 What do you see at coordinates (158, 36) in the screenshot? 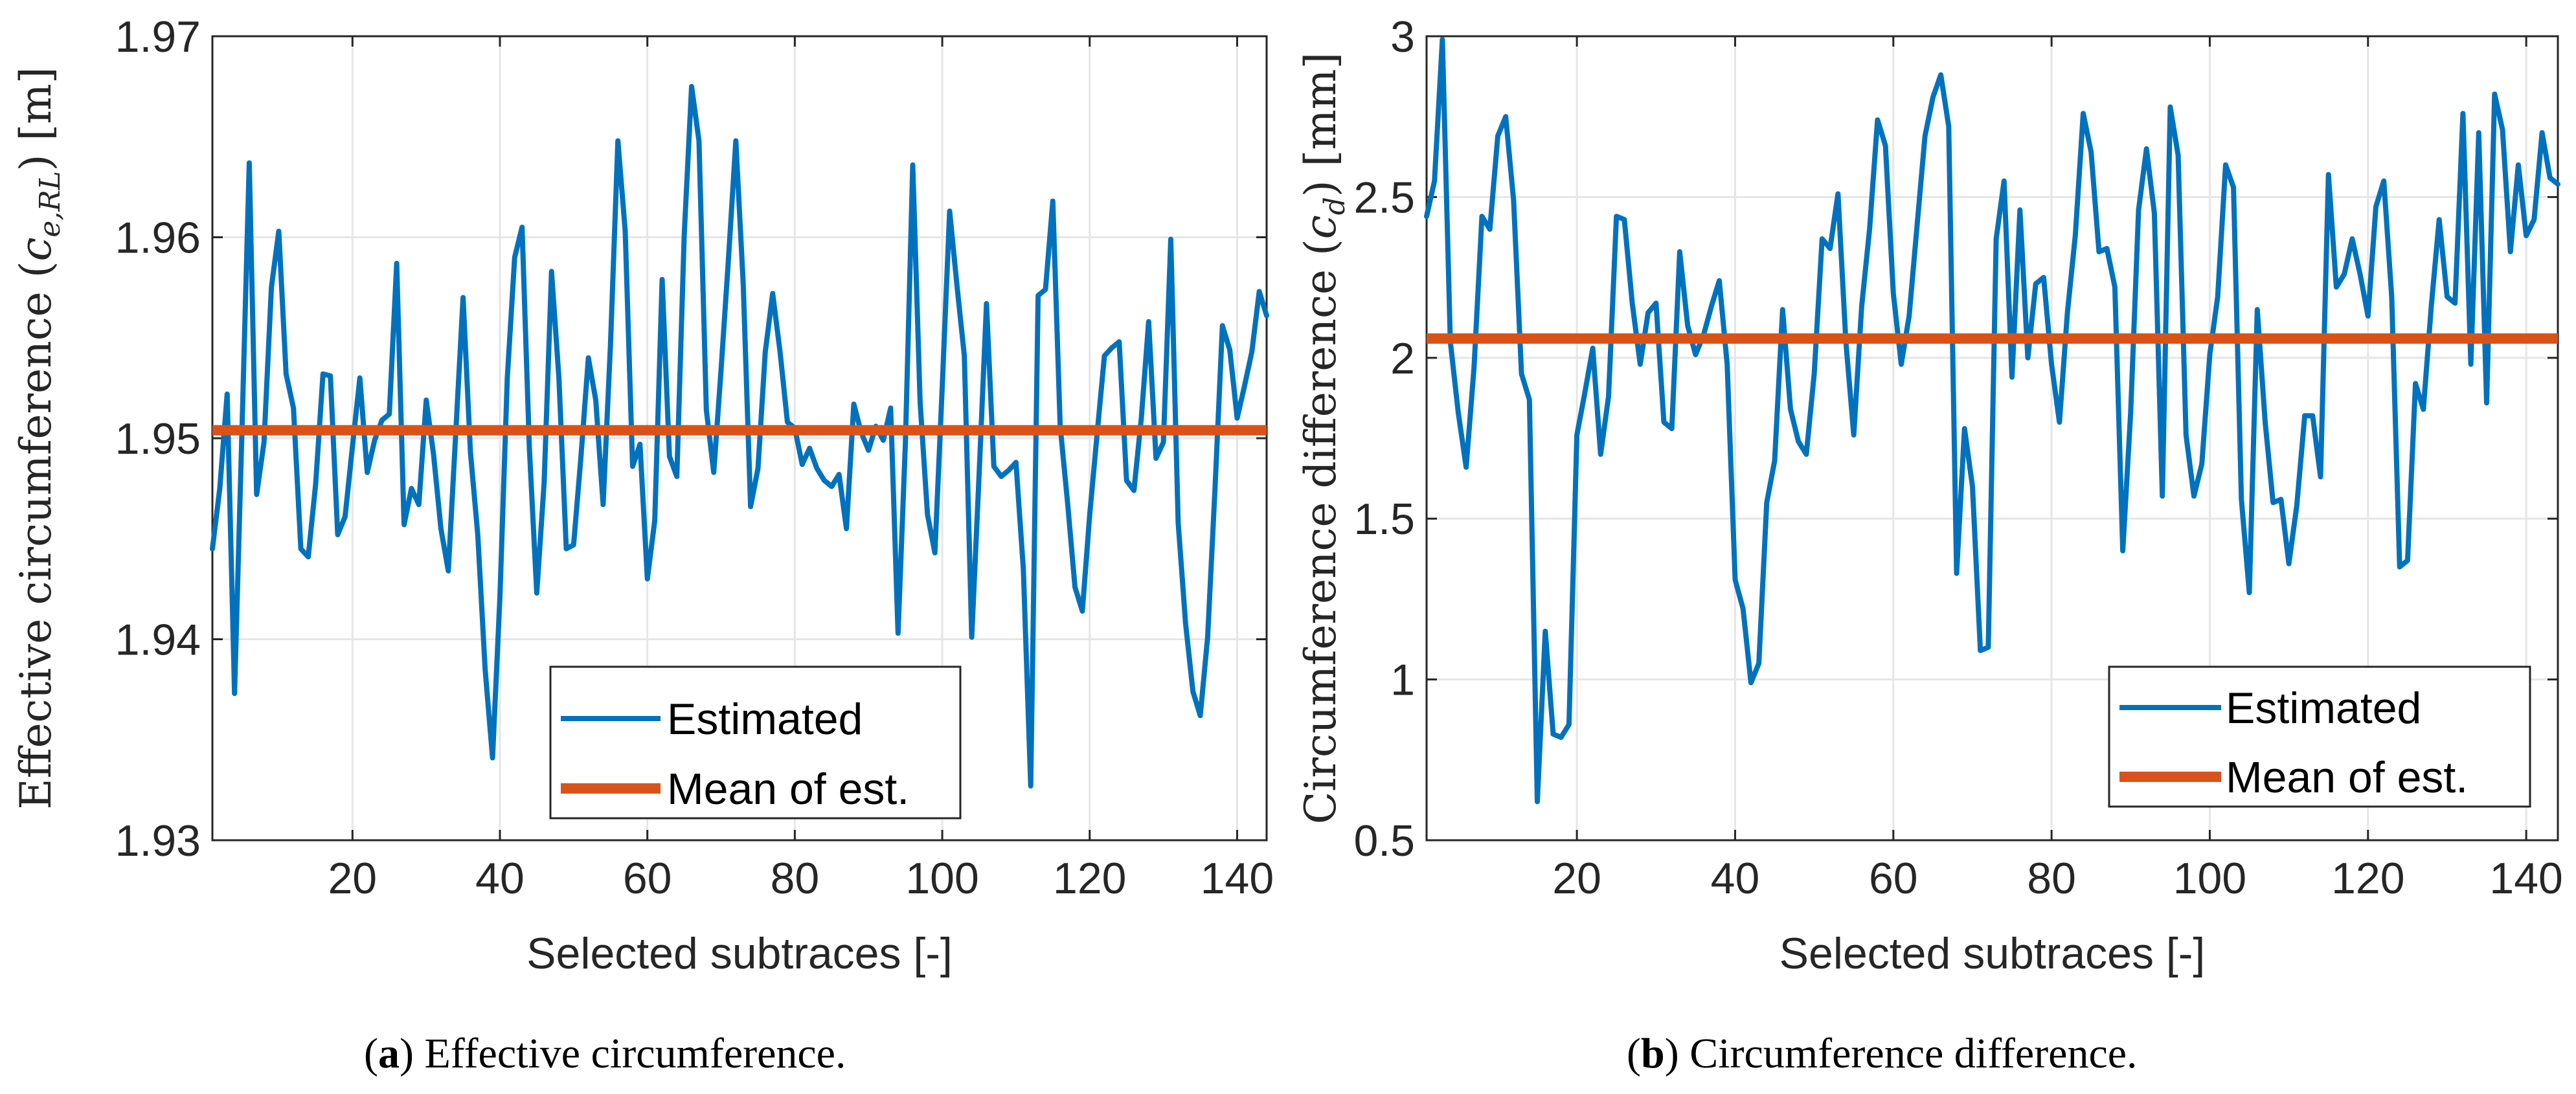
I see `y-tick-label: 1.97` at bounding box center [158, 36].